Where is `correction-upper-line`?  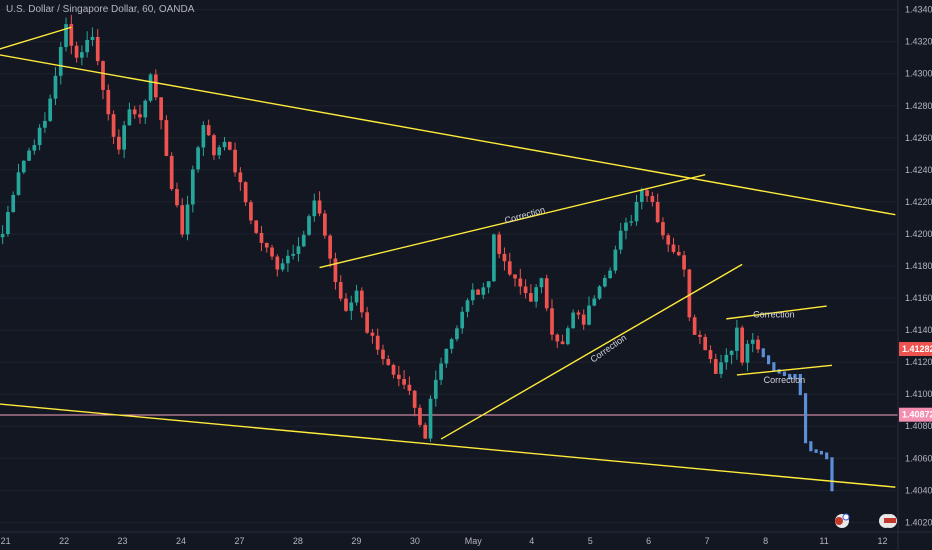 correction-upper-line is located at coordinates (512, 221).